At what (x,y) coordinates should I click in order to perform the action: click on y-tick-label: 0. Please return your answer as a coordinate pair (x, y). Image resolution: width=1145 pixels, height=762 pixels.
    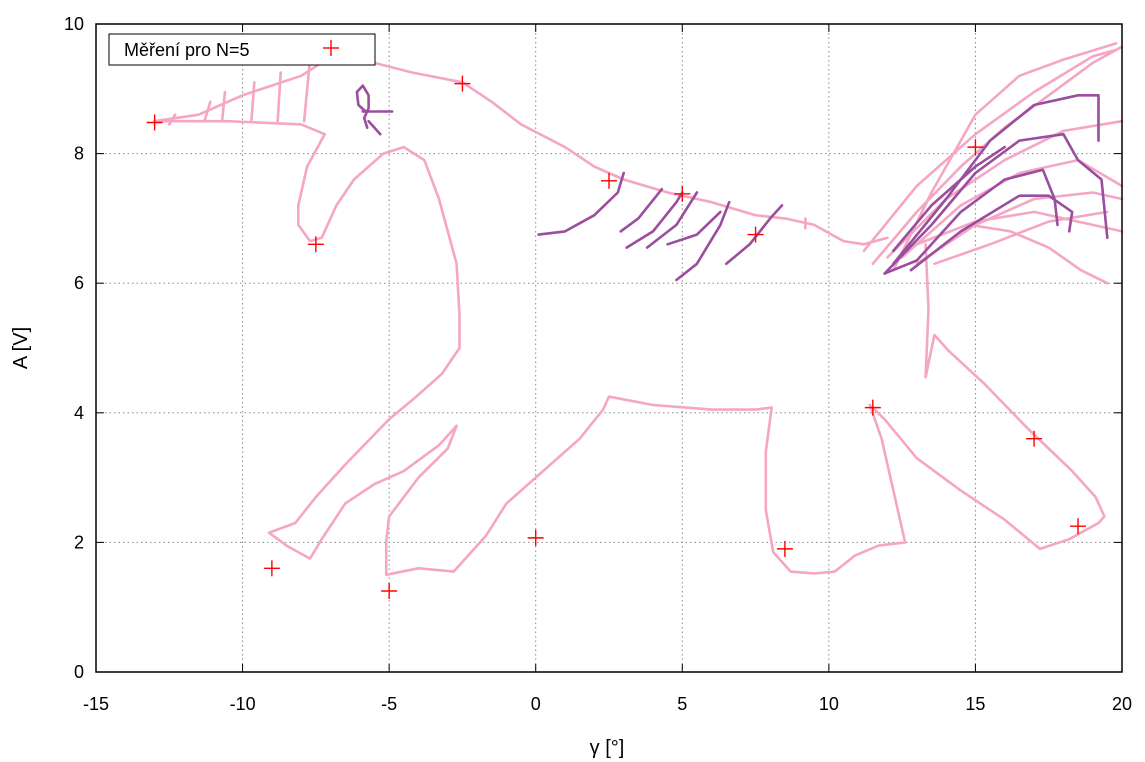
    Looking at the image, I should click on (79, 672).